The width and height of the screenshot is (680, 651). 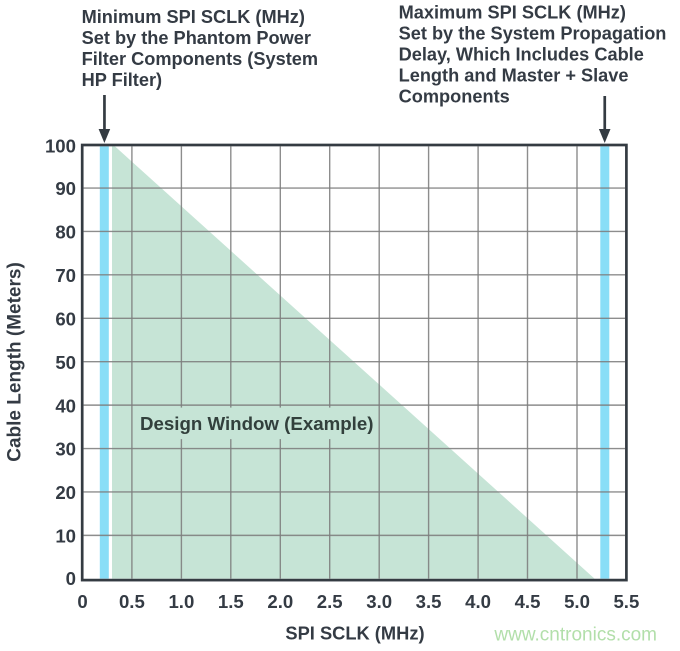 I want to click on svg-text: 80, so click(x=65, y=232).